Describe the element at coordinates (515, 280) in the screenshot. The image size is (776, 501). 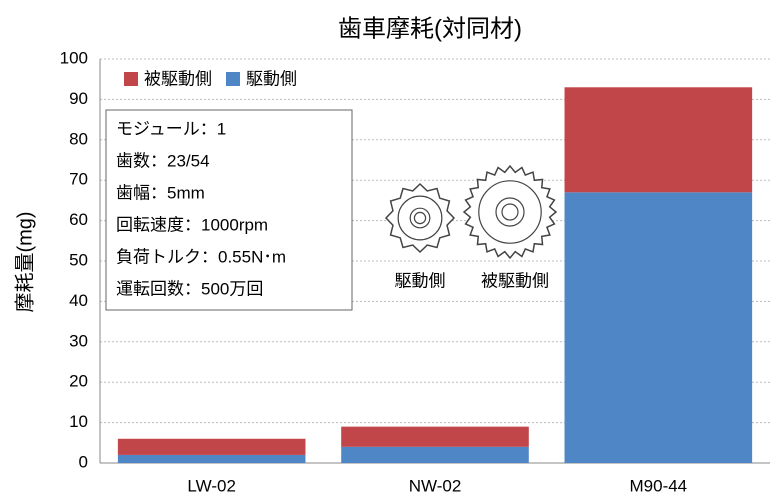
I see `gear-label: 被駆動側` at that location.